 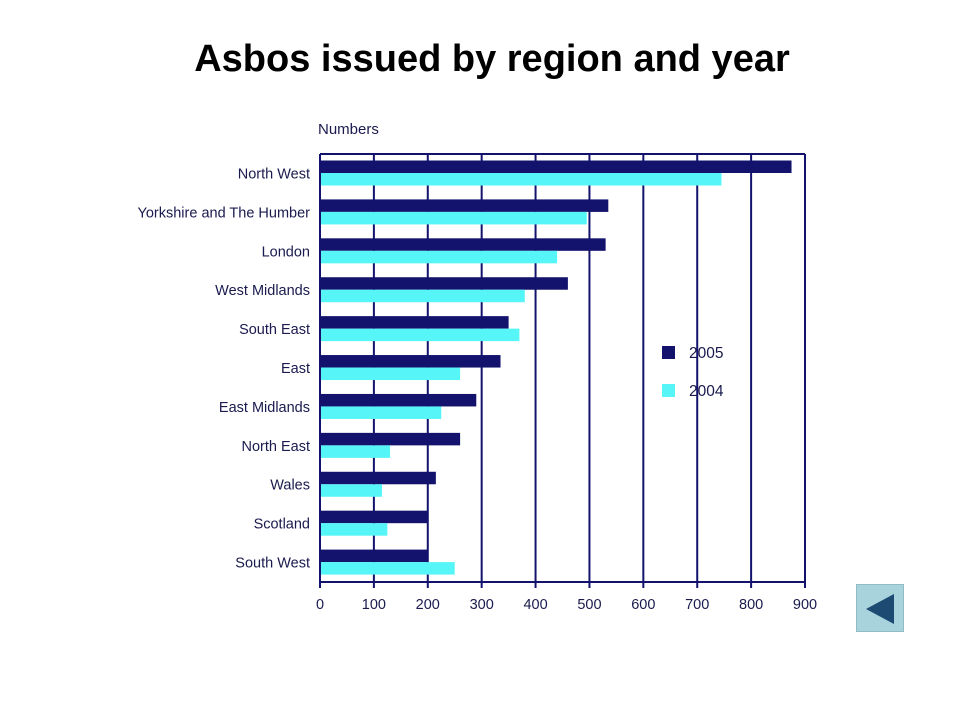 What do you see at coordinates (224, 213) in the screenshot?
I see `category-label: Yorkshire and The Humber` at bounding box center [224, 213].